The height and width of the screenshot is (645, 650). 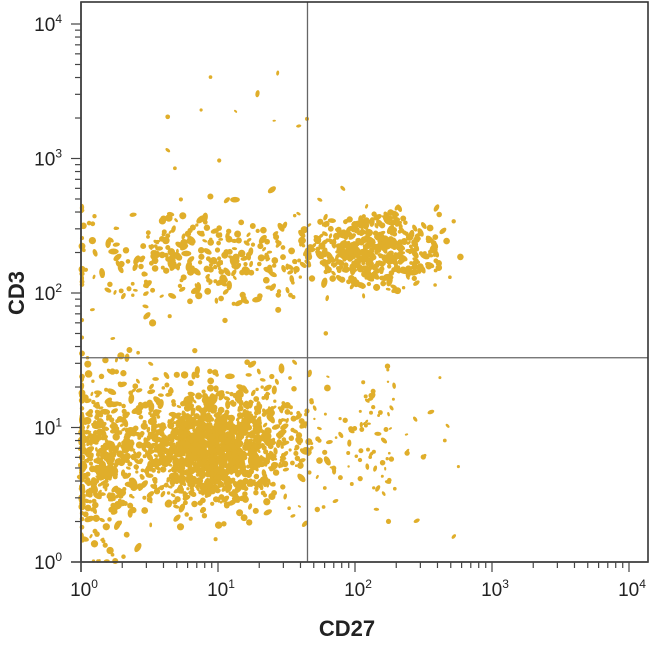 I want to click on x-axis-title: CD27, so click(x=347, y=628).